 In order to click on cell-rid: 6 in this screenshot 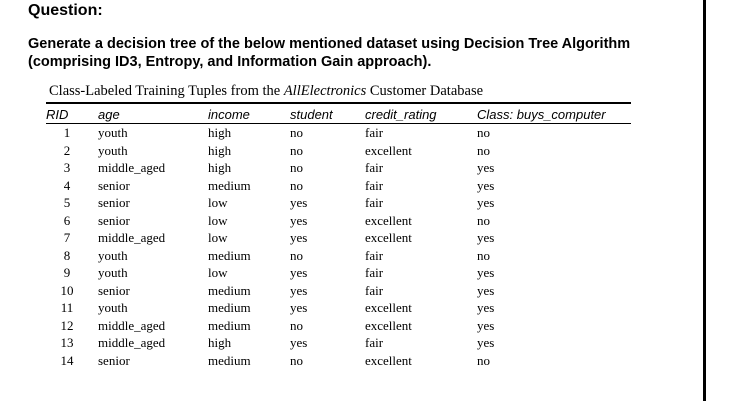, I will do `click(67, 220)`.